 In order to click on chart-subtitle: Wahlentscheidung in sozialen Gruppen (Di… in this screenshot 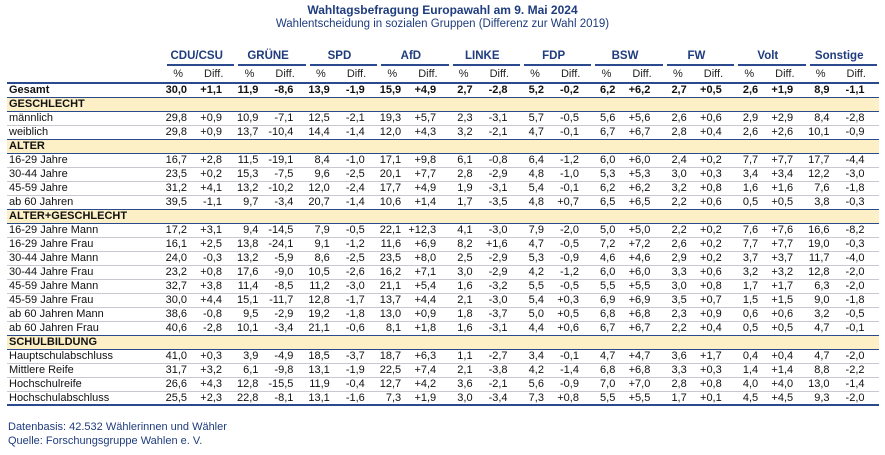, I will do `click(442, 24)`.